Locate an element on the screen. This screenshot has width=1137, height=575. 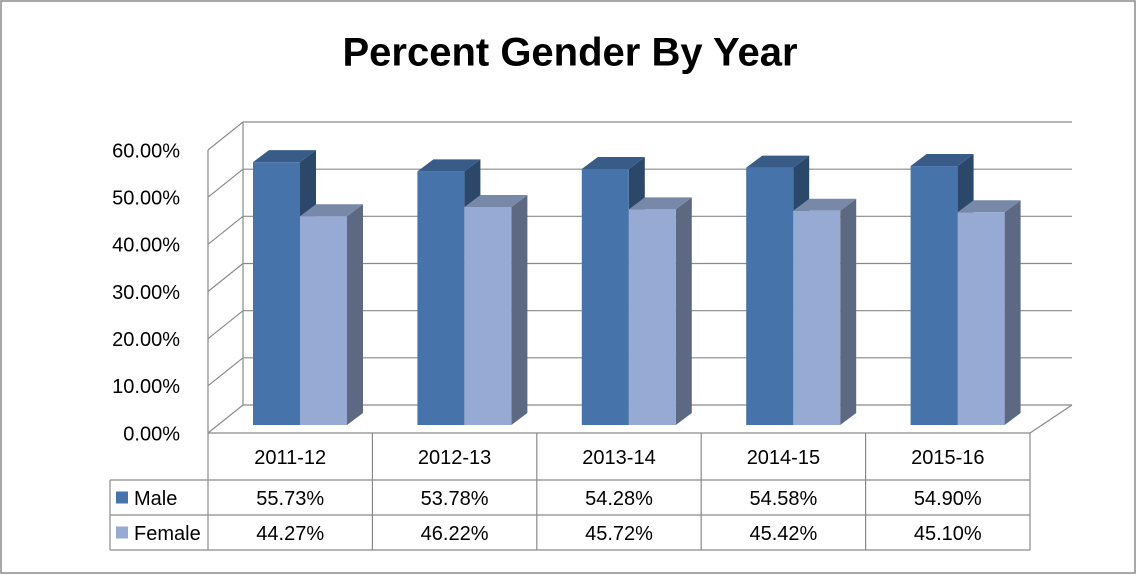
table-value: 46.22% is located at coordinates (455, 534).